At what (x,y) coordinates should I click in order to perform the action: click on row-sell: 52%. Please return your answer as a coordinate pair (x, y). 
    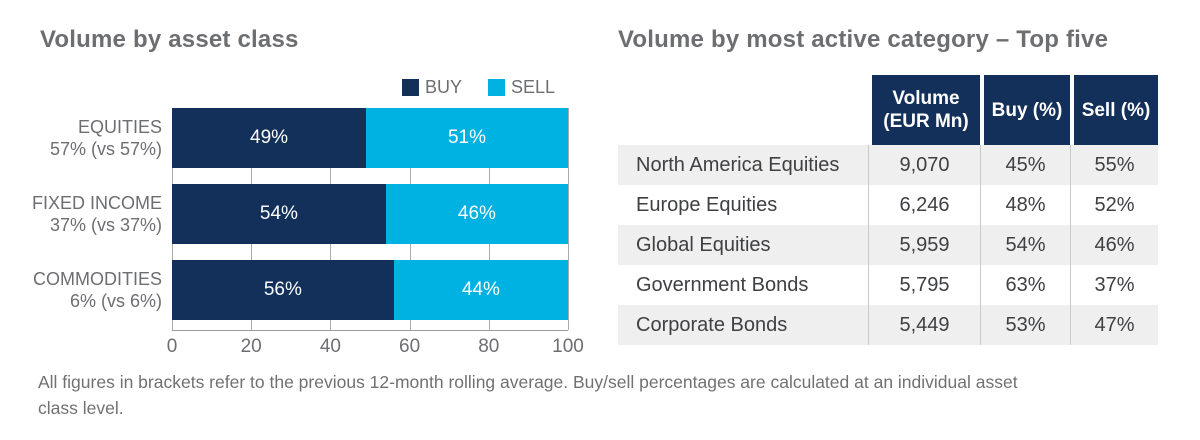
    Looking at the image, I should click on (1114, 205).